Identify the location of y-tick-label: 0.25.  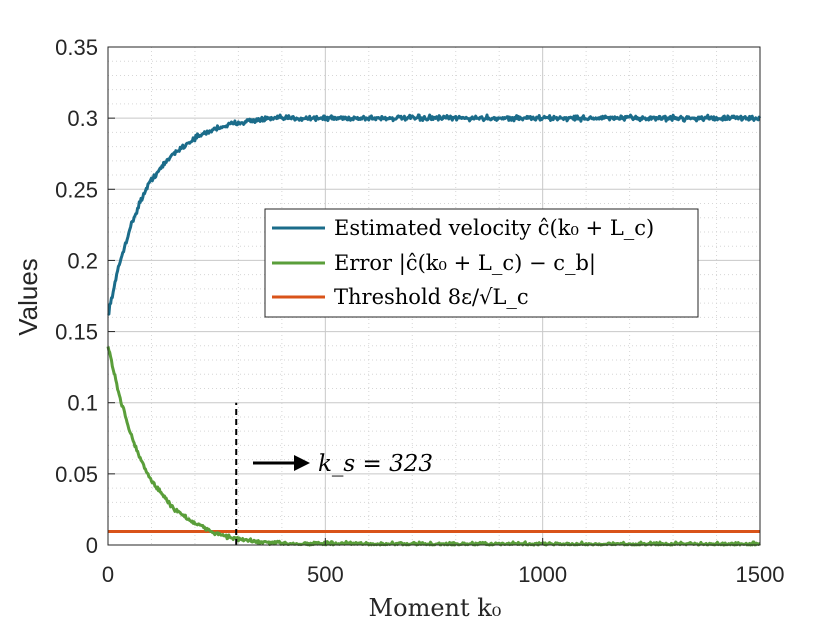
(76, 189).